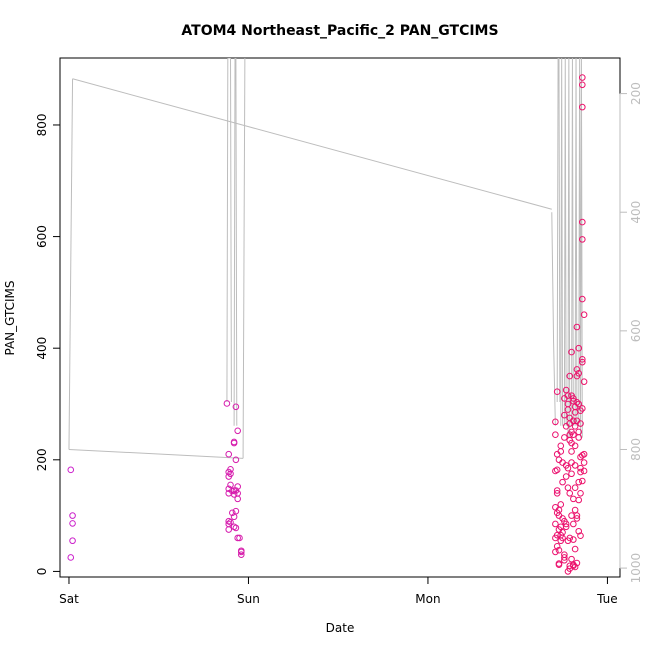 The height and width of the screenshot is (650, 650). Describe the element at coordinates (636, 212) in the screenshot. I see `right-tick-label: 400` at that location.